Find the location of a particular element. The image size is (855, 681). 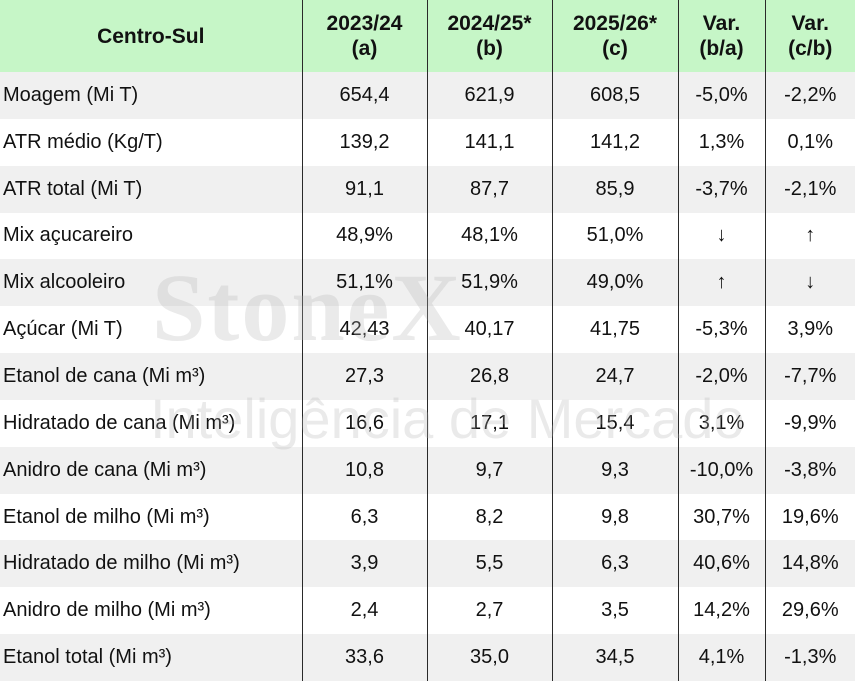

table-cell: 51,1% is located at coordinates (364, 283).